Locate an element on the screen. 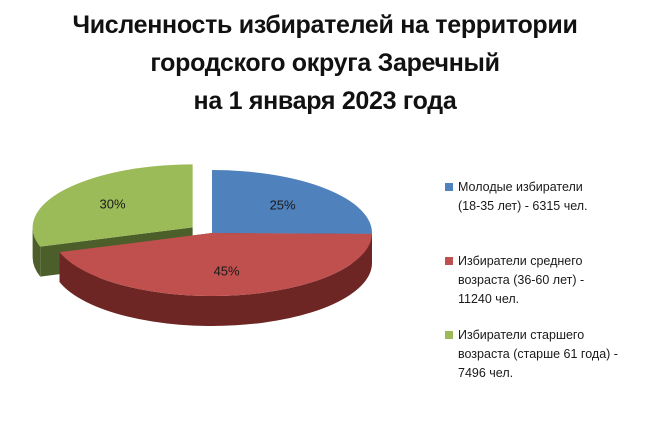  pie-slice-middle is located at coordinates (215, 265).